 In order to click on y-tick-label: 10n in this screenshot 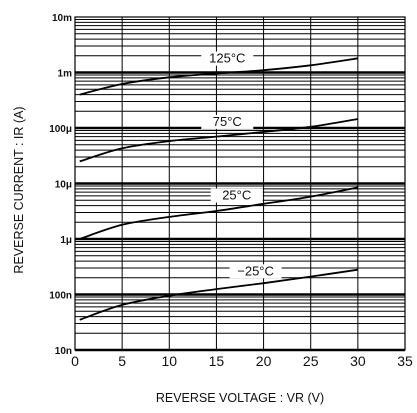, I will do `click(63, 351)`.